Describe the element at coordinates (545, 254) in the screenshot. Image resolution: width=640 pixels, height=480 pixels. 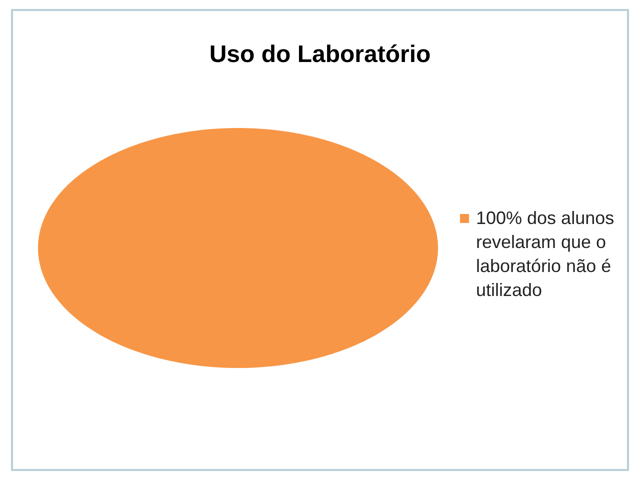
I see `legend-label: 100% dos alunos revelaram que o laboratório não é utilizado` at that location.